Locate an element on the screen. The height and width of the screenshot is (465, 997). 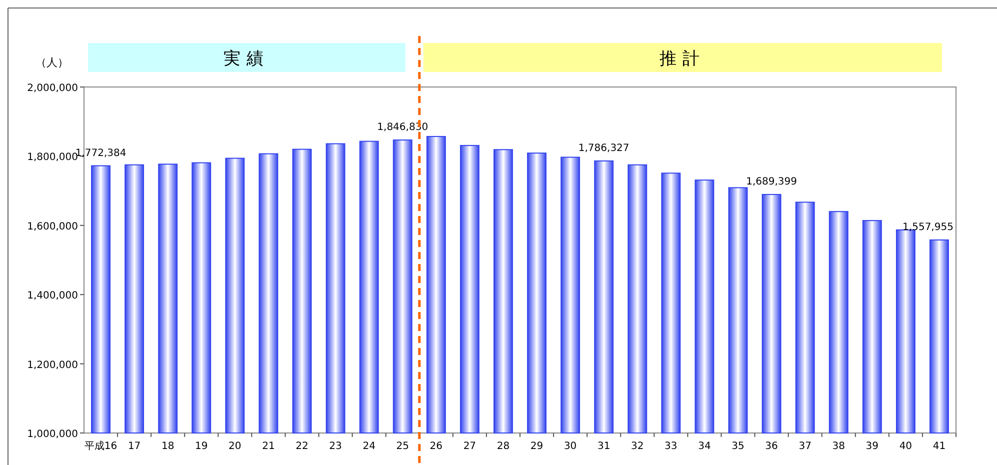
y-tick-label: 1,200,000 is located at coordinates (52, 365).